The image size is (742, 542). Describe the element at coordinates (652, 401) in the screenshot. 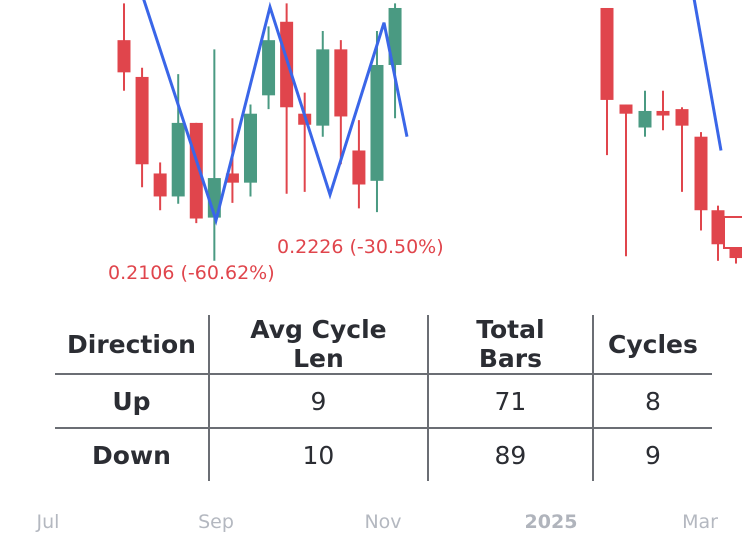

I see `cell-cycles: 8` at that location.